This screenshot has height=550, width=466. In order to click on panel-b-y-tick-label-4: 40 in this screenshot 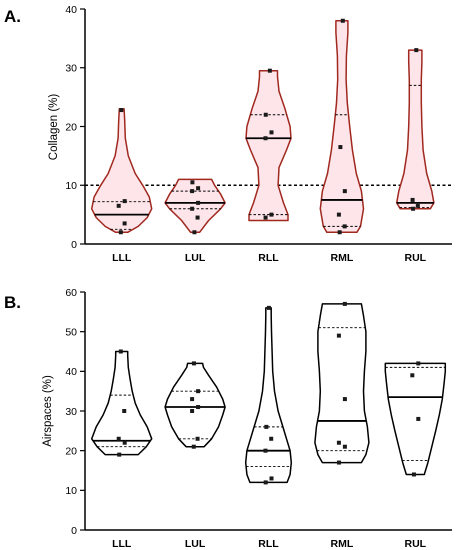, I will do `click(71, 372)`.